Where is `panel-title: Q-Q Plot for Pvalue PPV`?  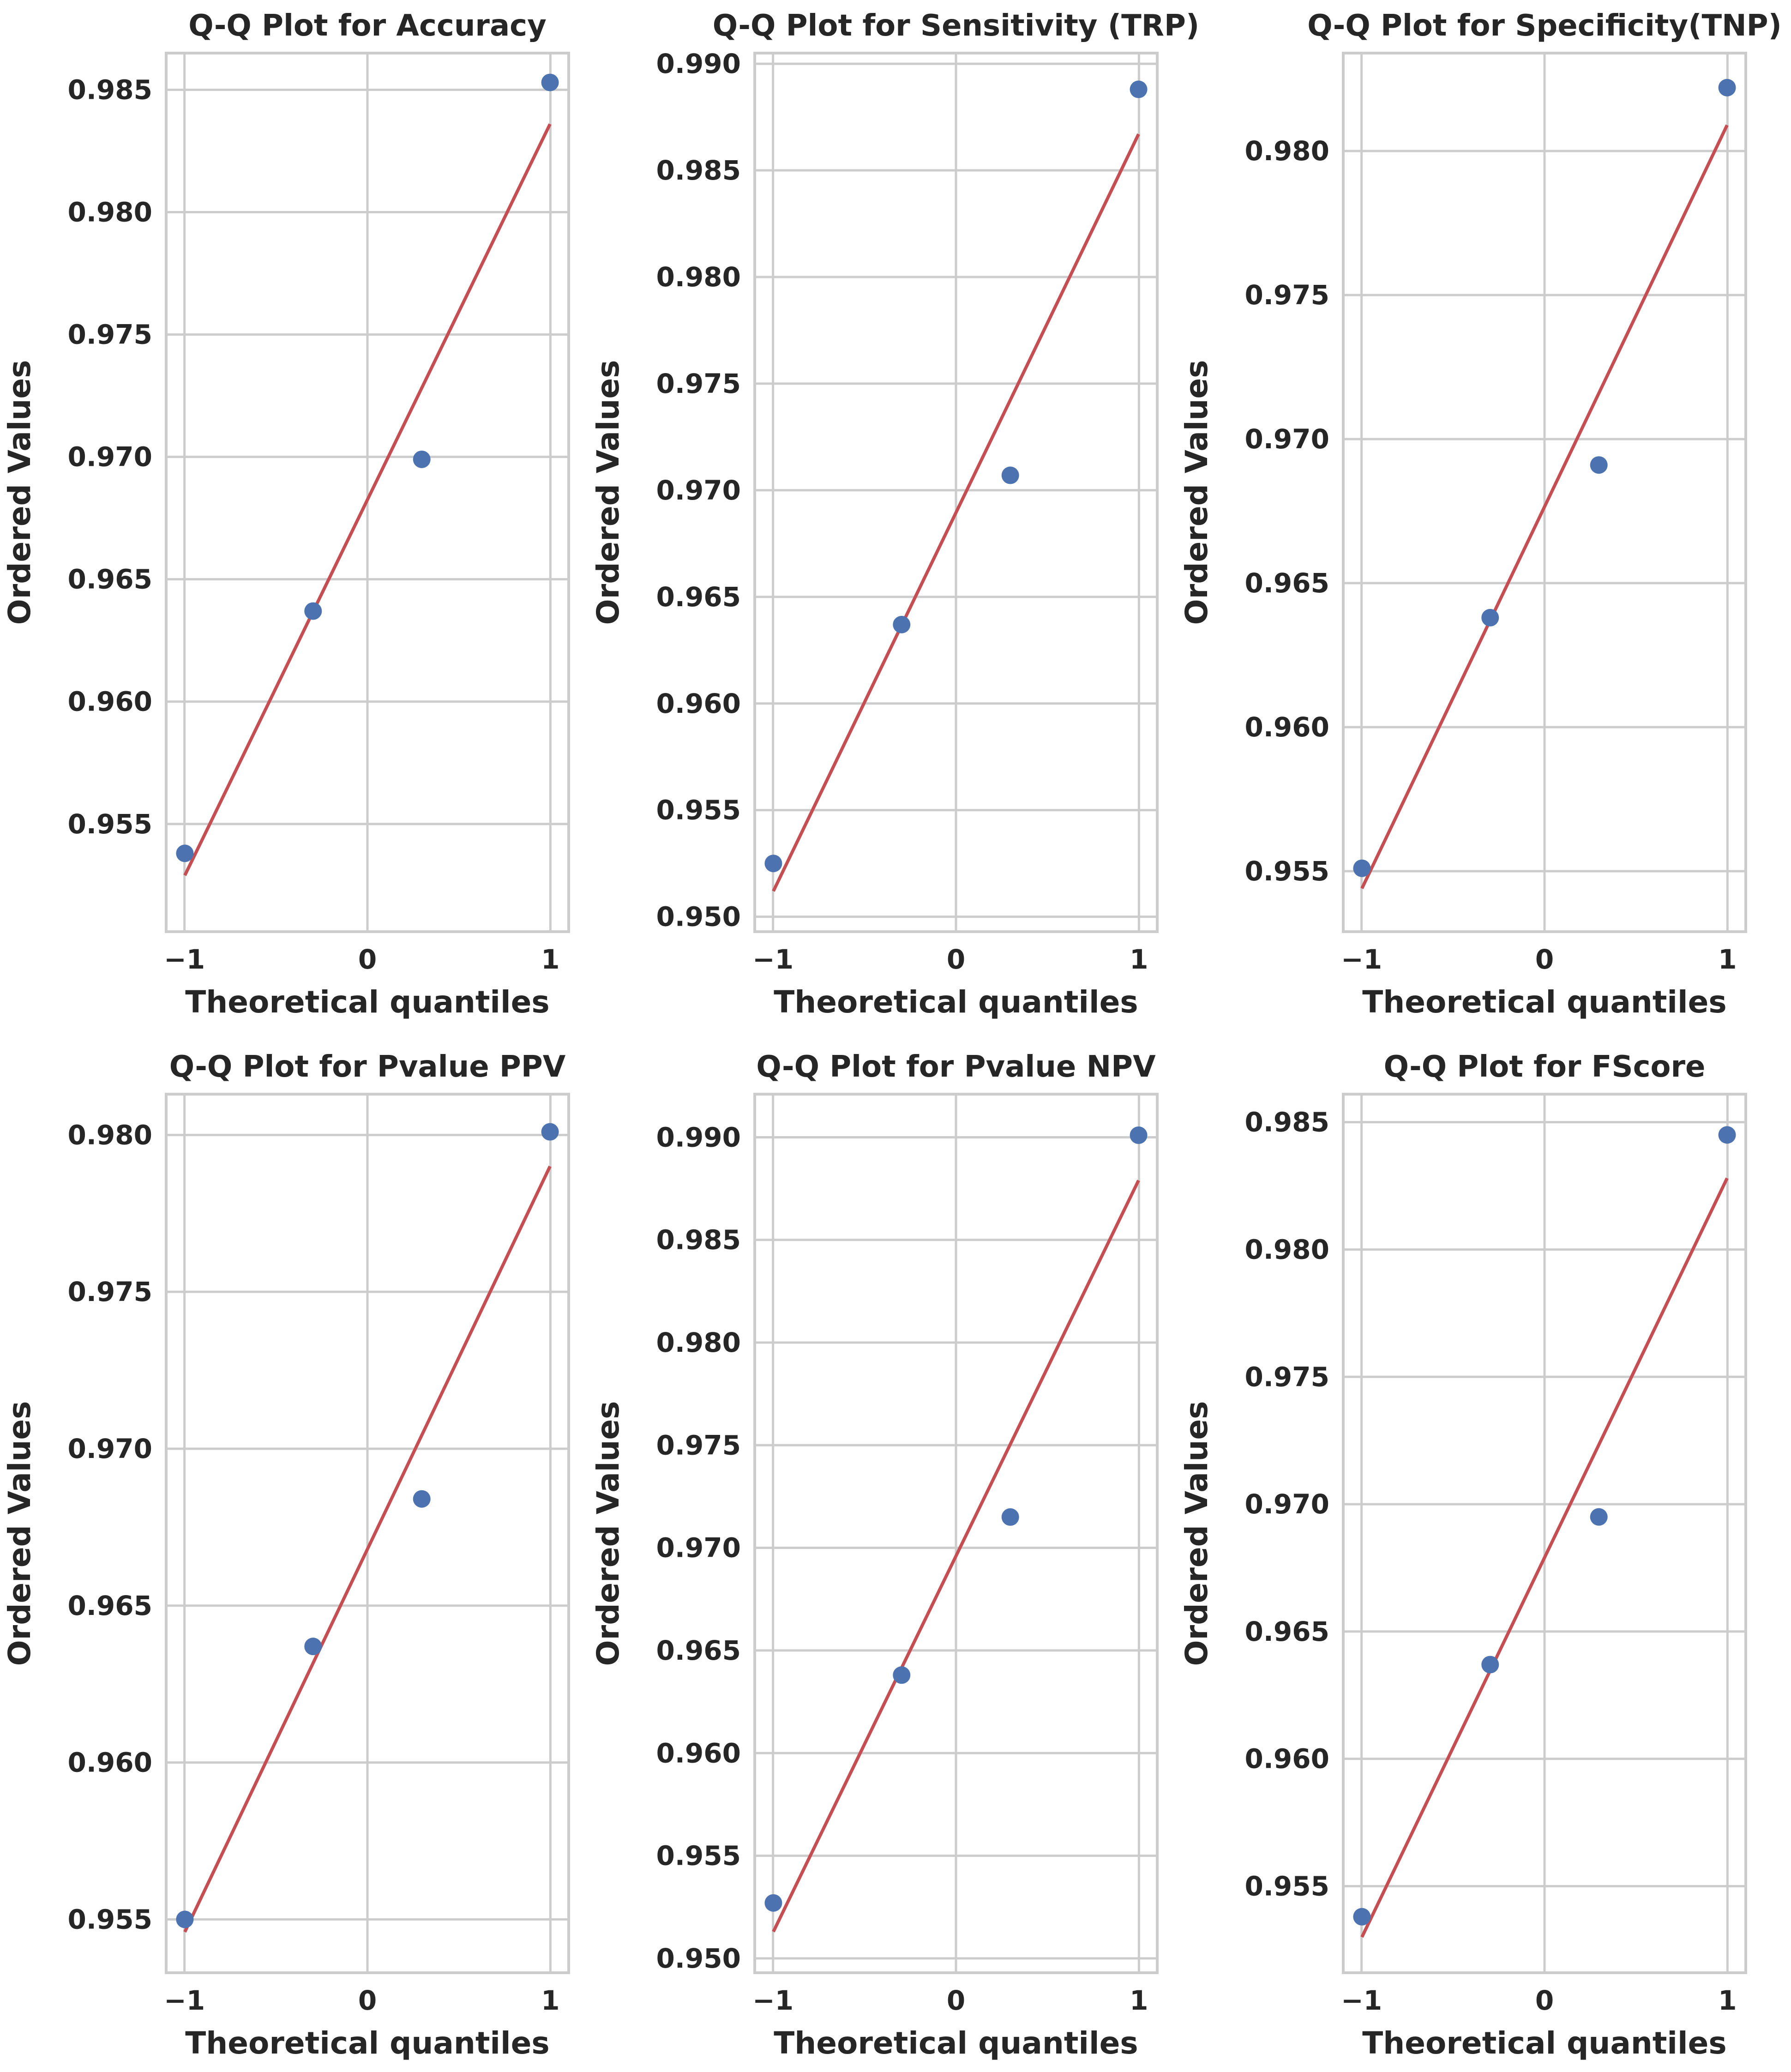
panel-title: Q-Q Plot for Pvalue PPV is located at coordinates (367, 1067).